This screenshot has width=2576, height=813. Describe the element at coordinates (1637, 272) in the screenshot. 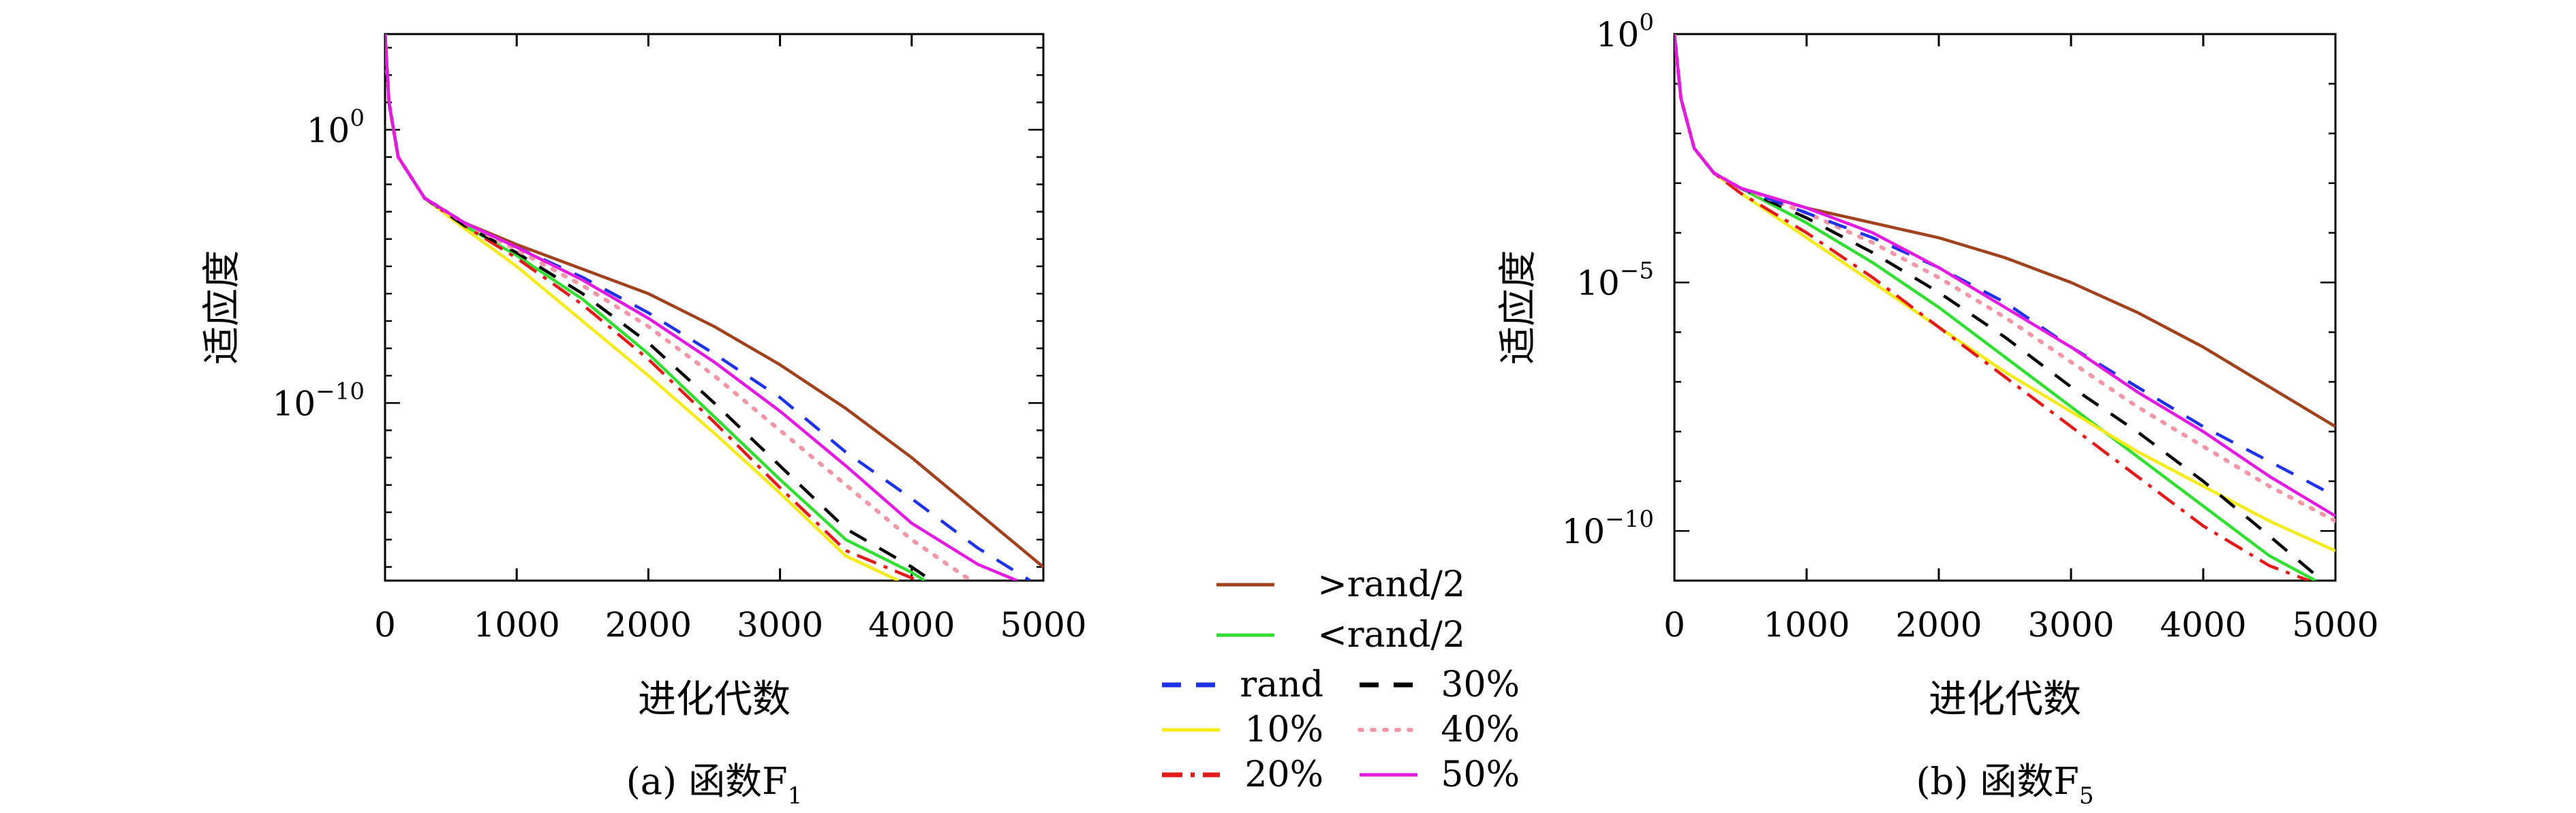

I see `y-tick-exponent: −5` at that location.